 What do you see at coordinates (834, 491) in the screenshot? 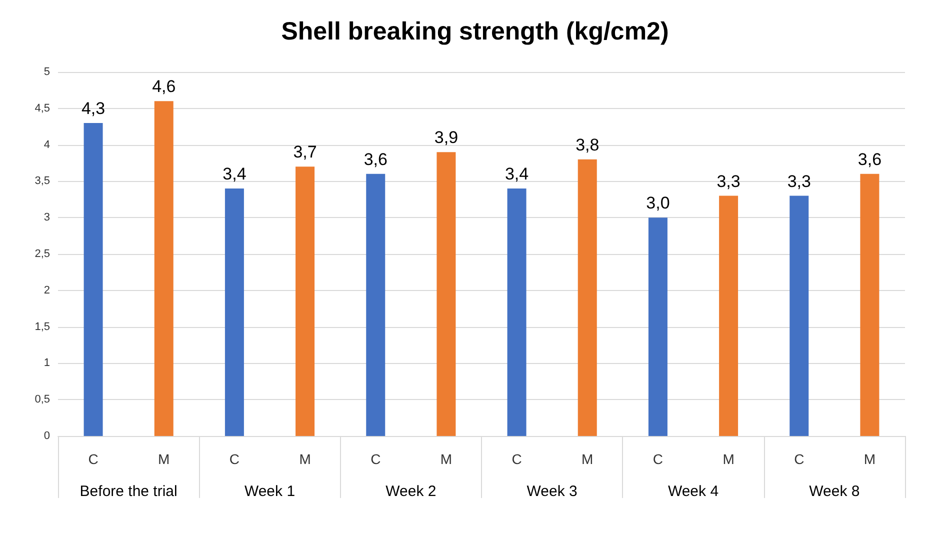
I see `x-tick-label: Week 8` at bounding box center [834, 491].